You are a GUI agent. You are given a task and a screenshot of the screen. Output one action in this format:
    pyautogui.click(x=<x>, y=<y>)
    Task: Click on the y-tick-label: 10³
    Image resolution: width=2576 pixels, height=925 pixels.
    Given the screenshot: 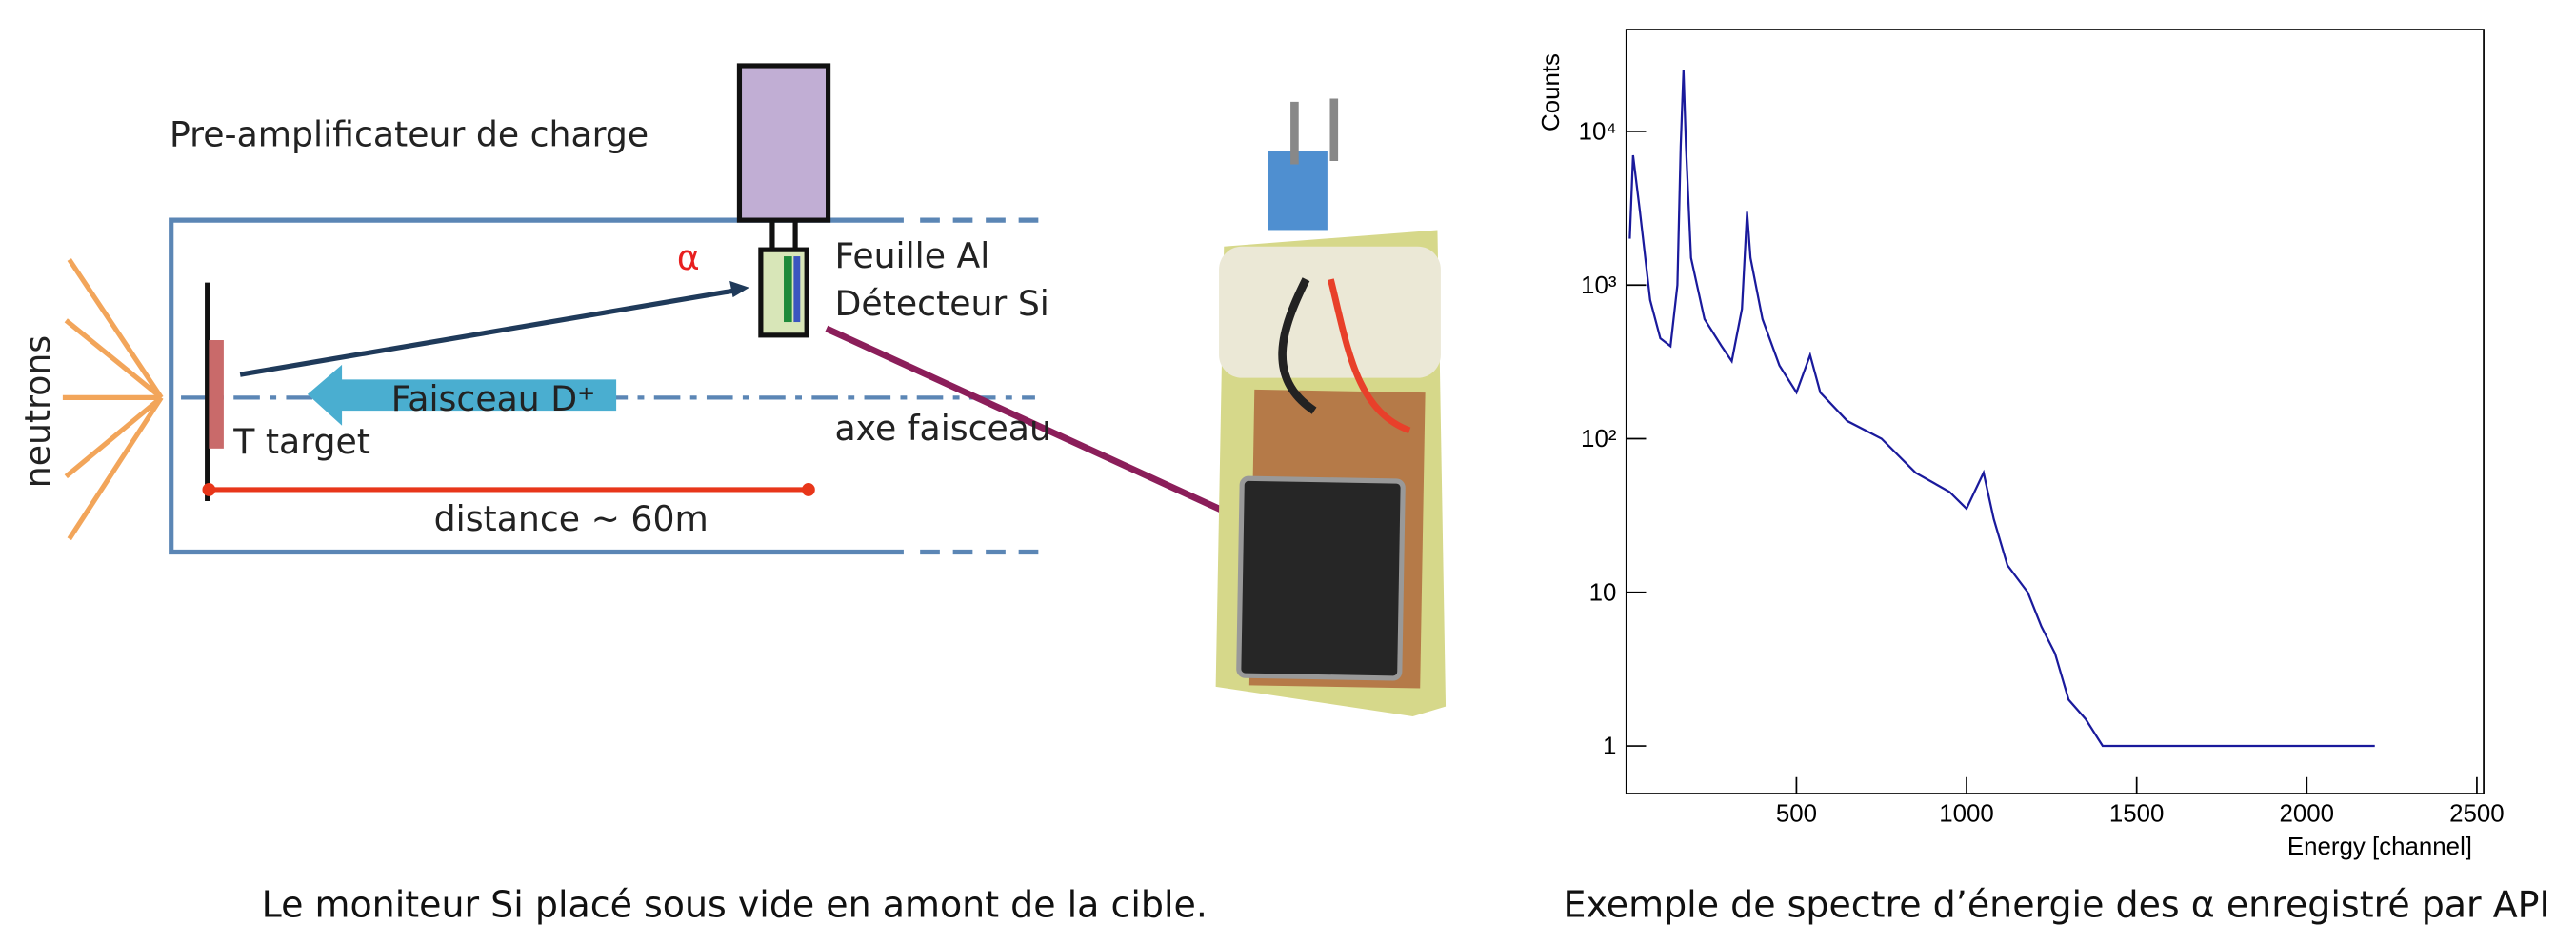 What is the action you would take?
    pyautogui.click(x=1599, y=285)
    